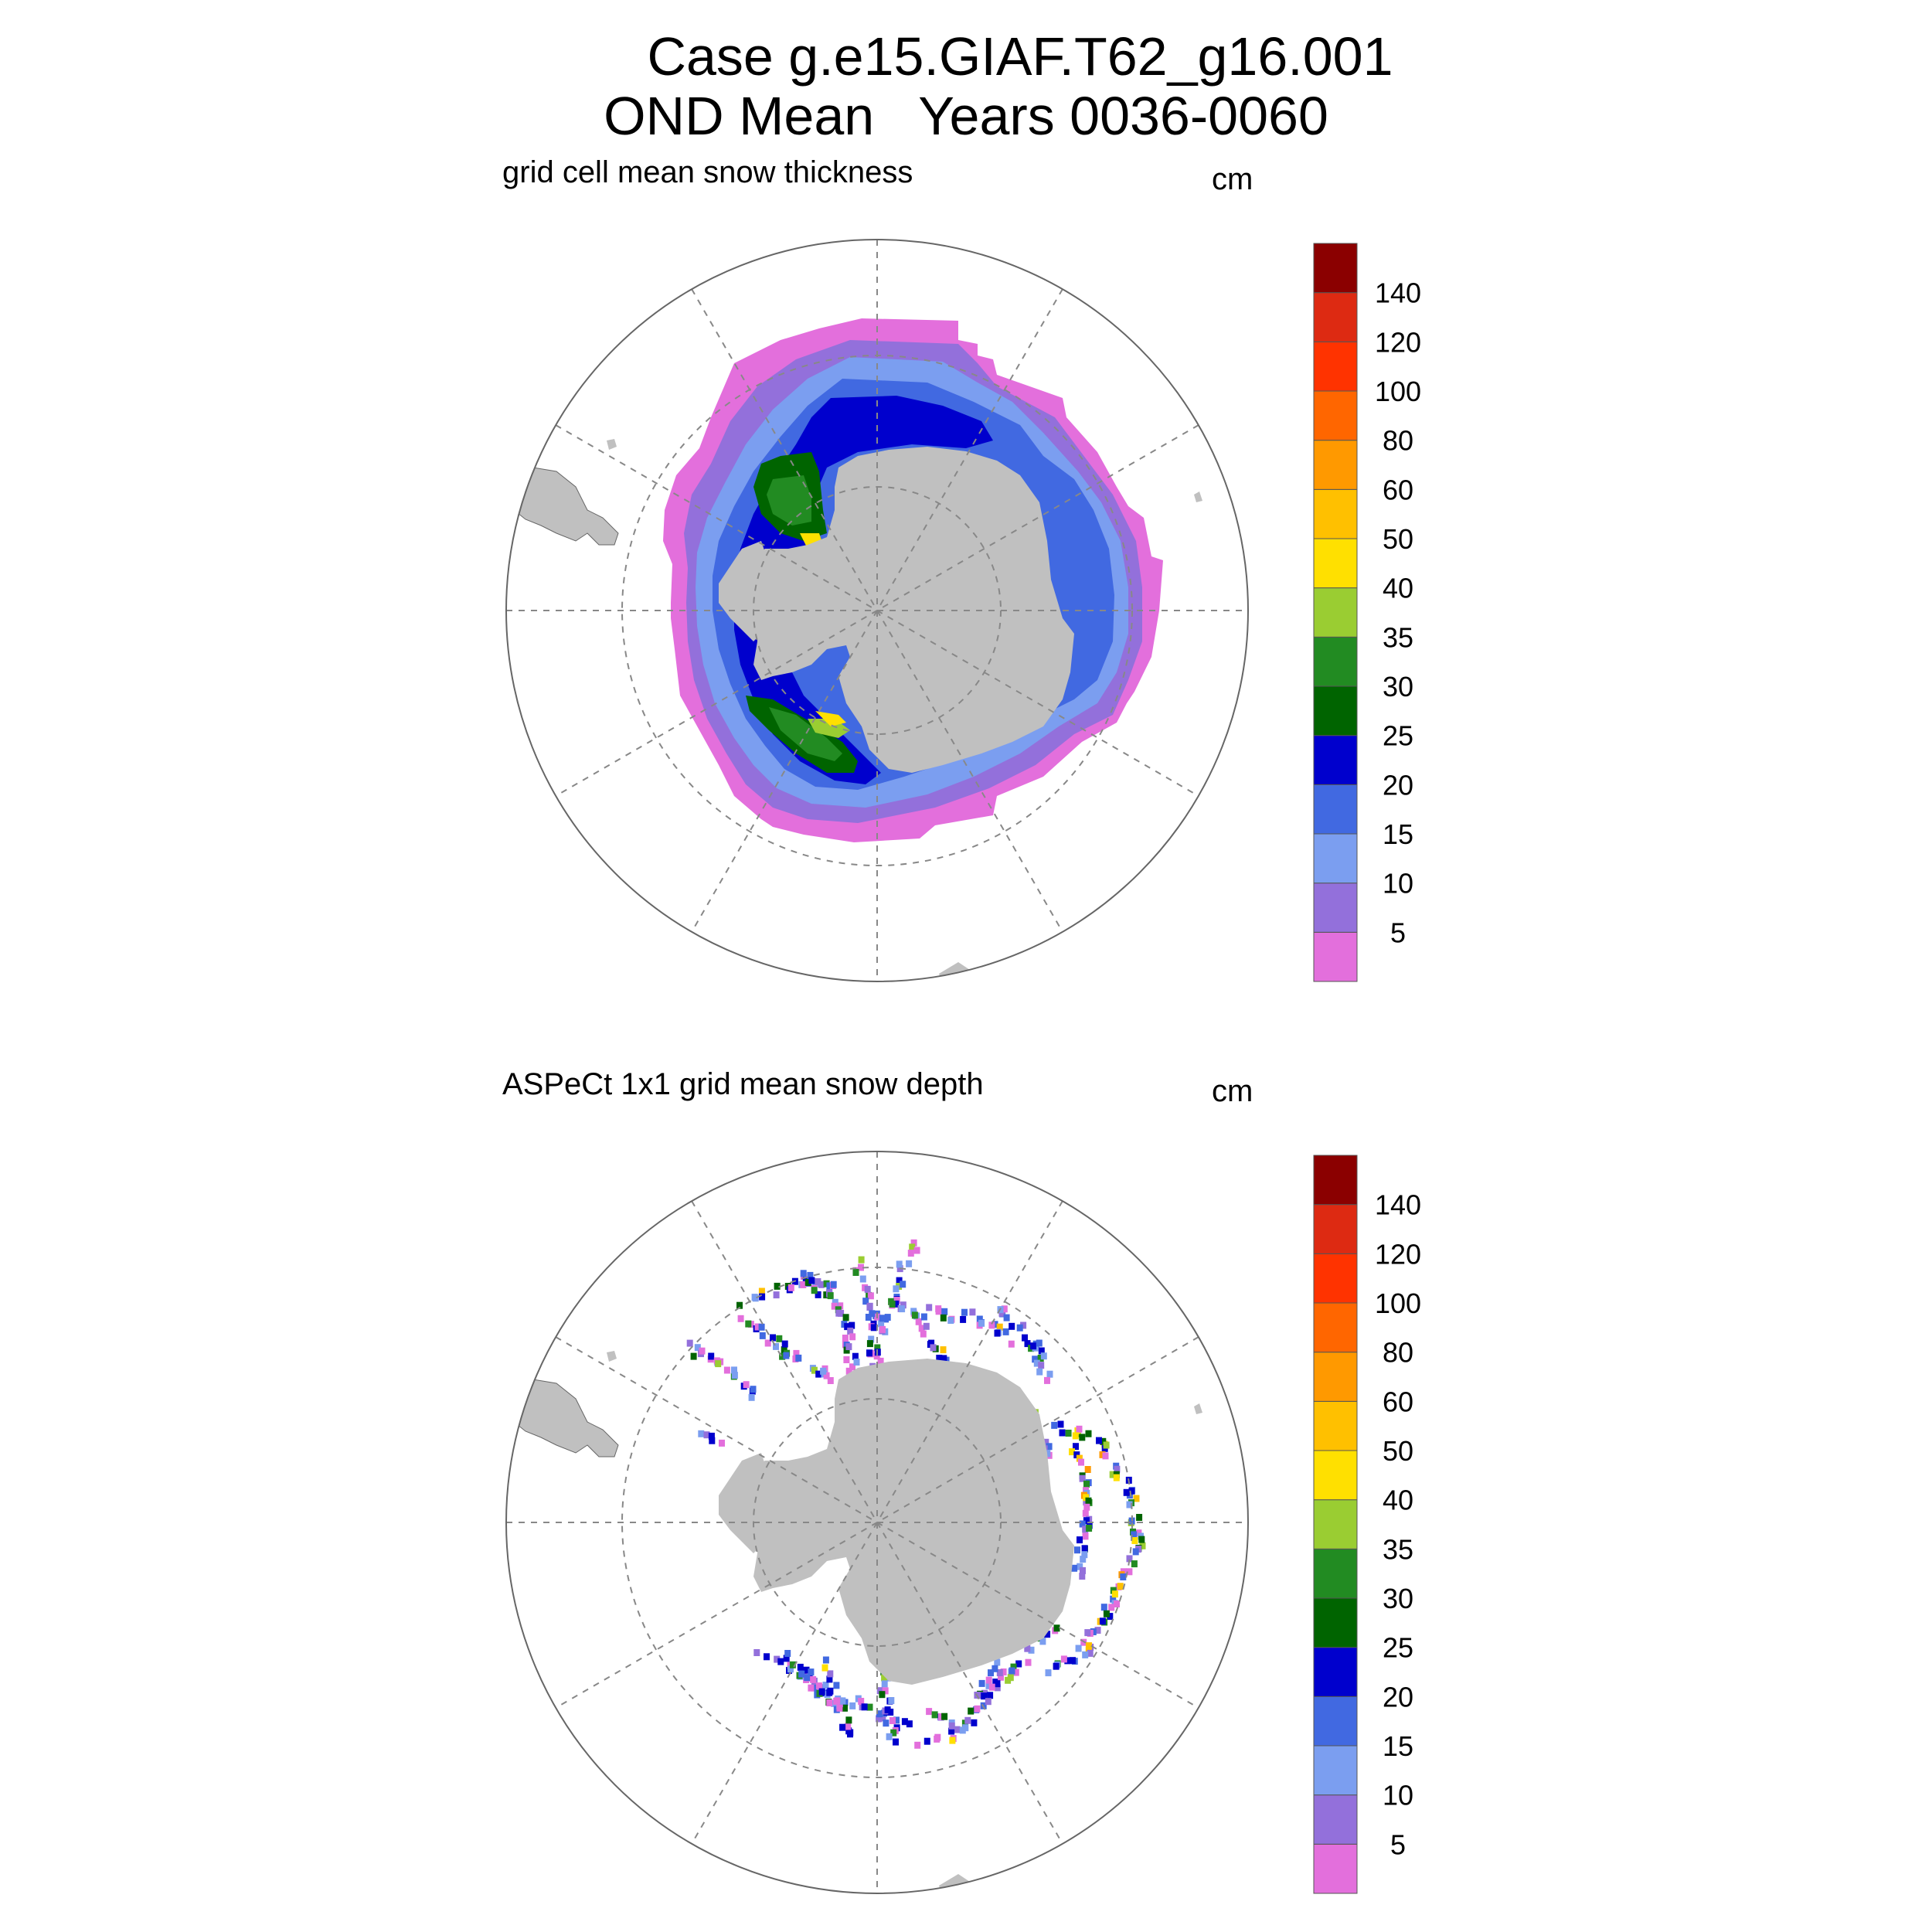 The image size is (1932, 1932). I want to click on colorbar-tick-label: 120, so click(1398, 342).